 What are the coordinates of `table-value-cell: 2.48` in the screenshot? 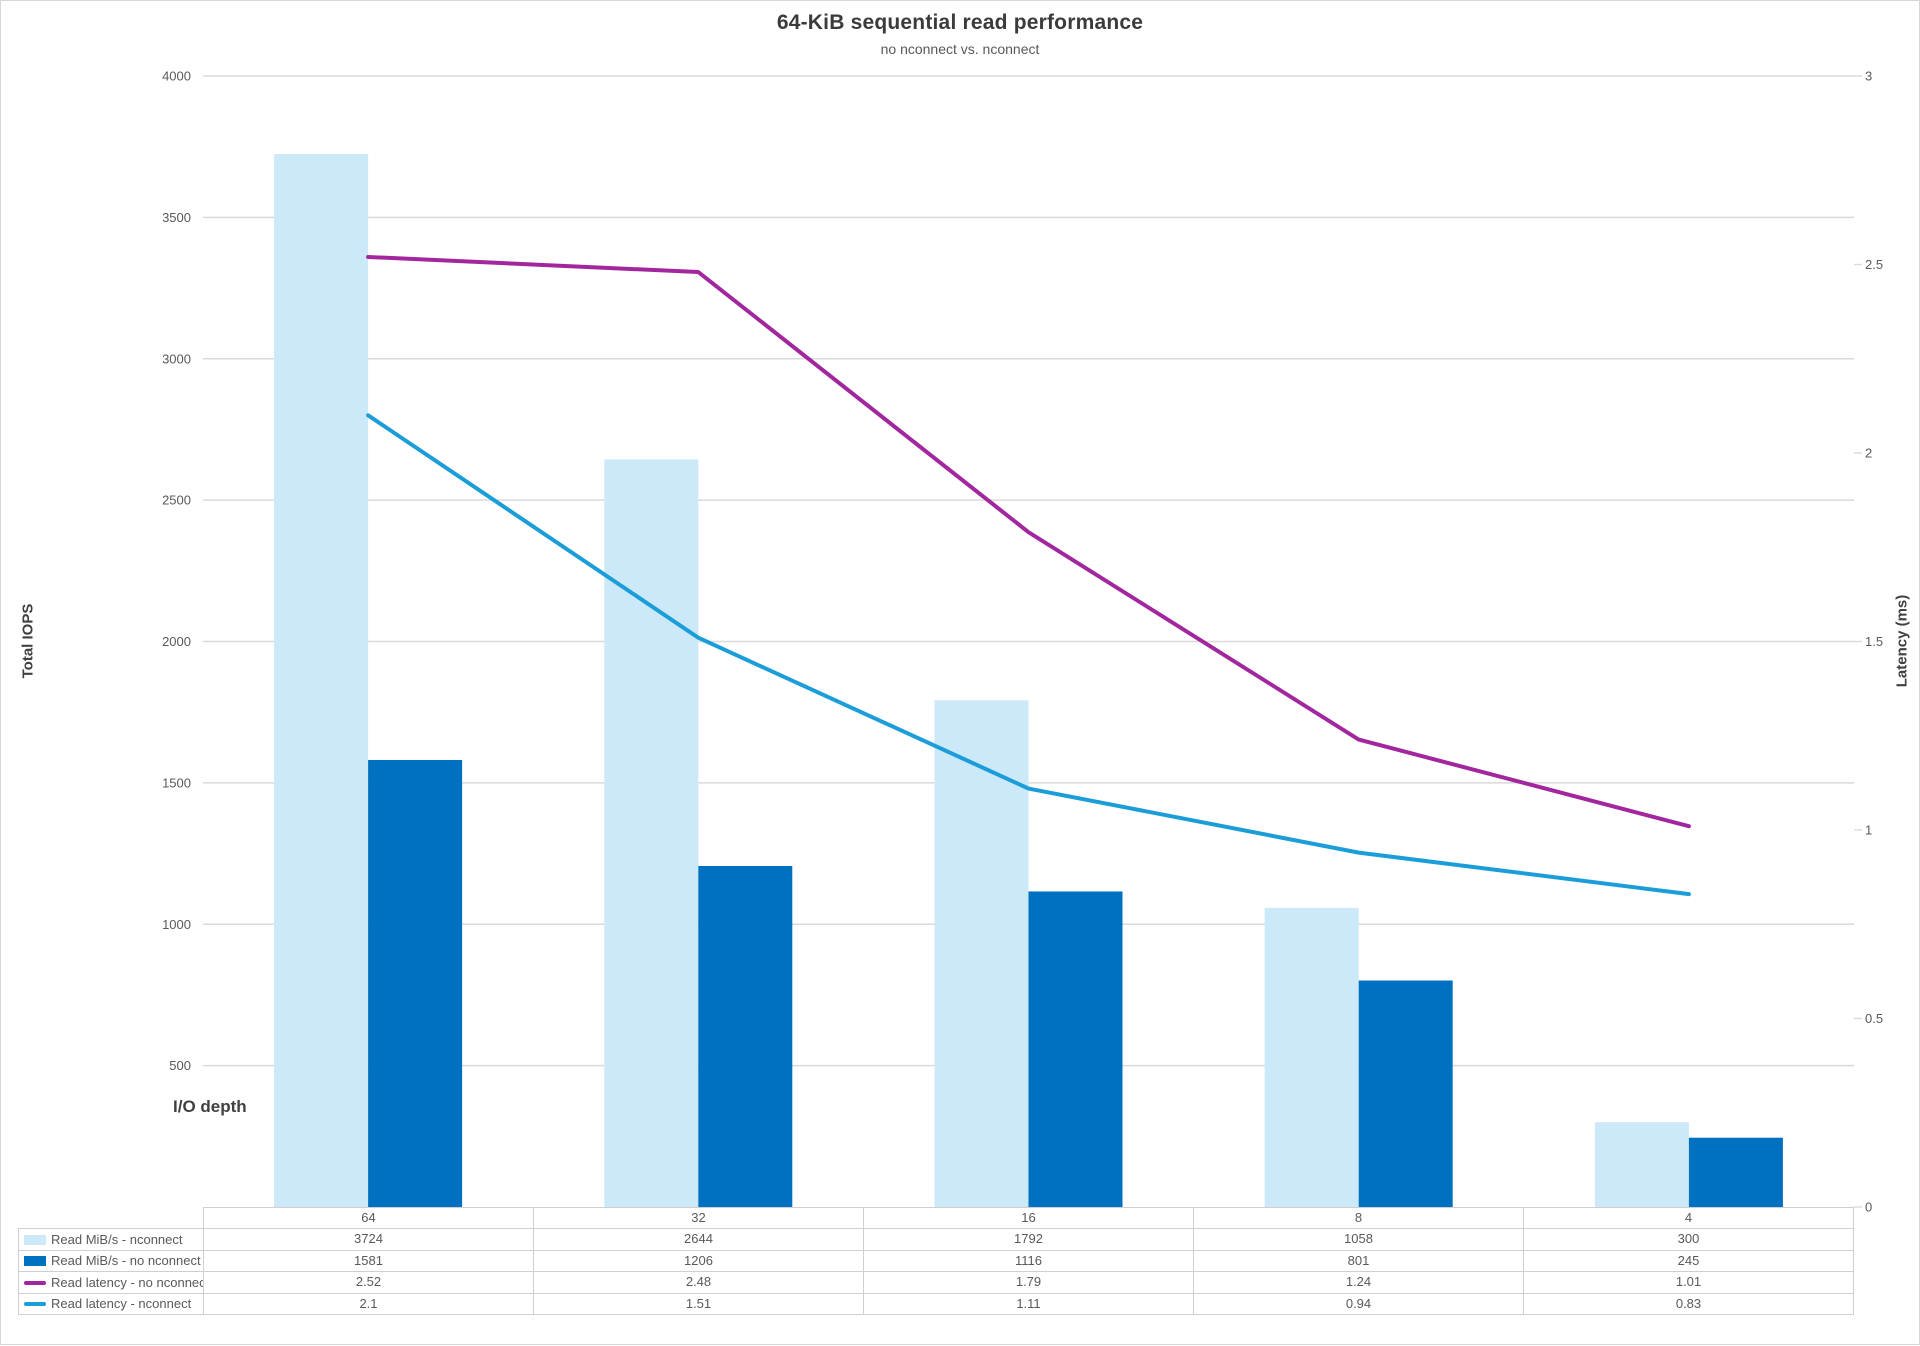 It's located at (698, 1282).